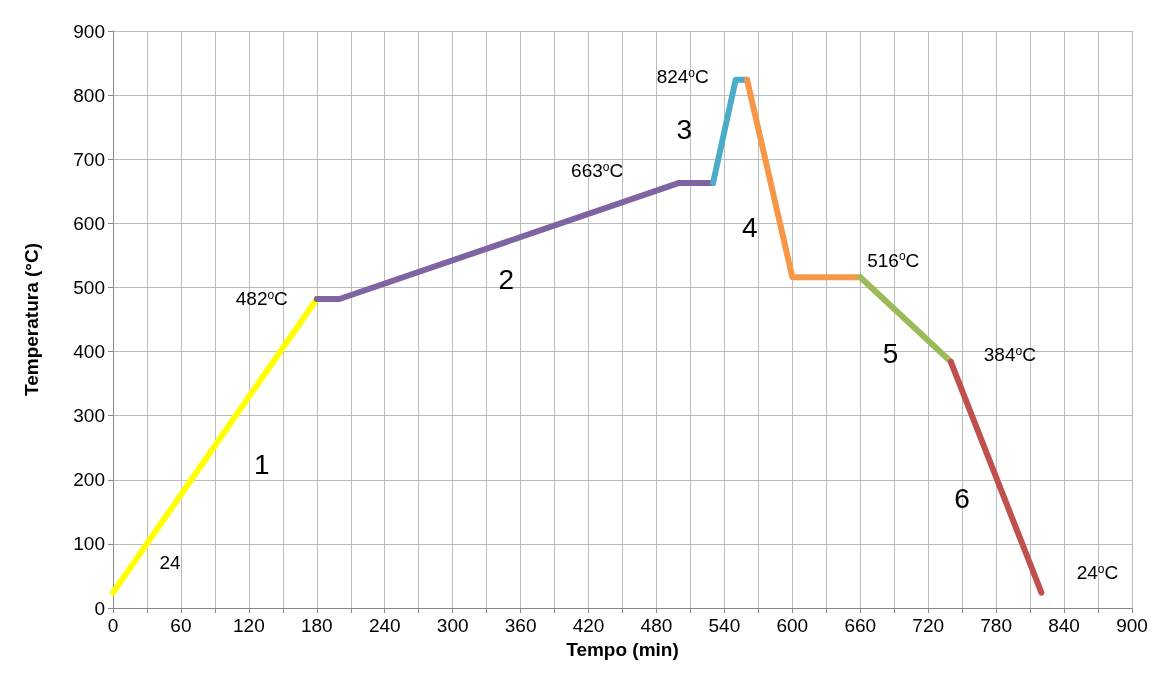 Image resolution: width=1157 pixels, height=690 pixels. I want to click on y-tick-label: 900, so click(89, 31).